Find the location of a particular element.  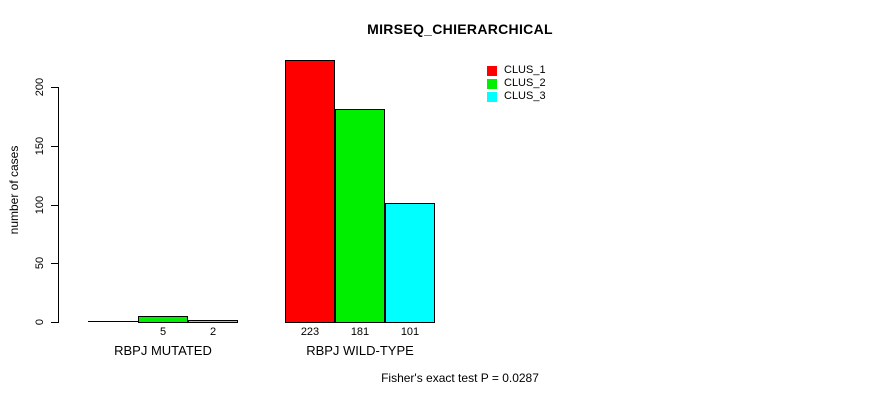

legend: CLUS_1 CLUS_2 CLUS_3 is located at coordinates (516, 83).